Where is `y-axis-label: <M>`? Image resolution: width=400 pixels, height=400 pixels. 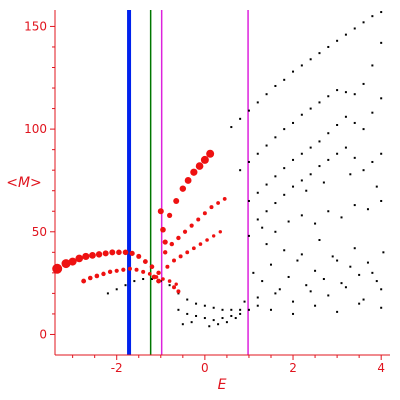 y-axis-label: <M> is located at coordinates (24, 183).